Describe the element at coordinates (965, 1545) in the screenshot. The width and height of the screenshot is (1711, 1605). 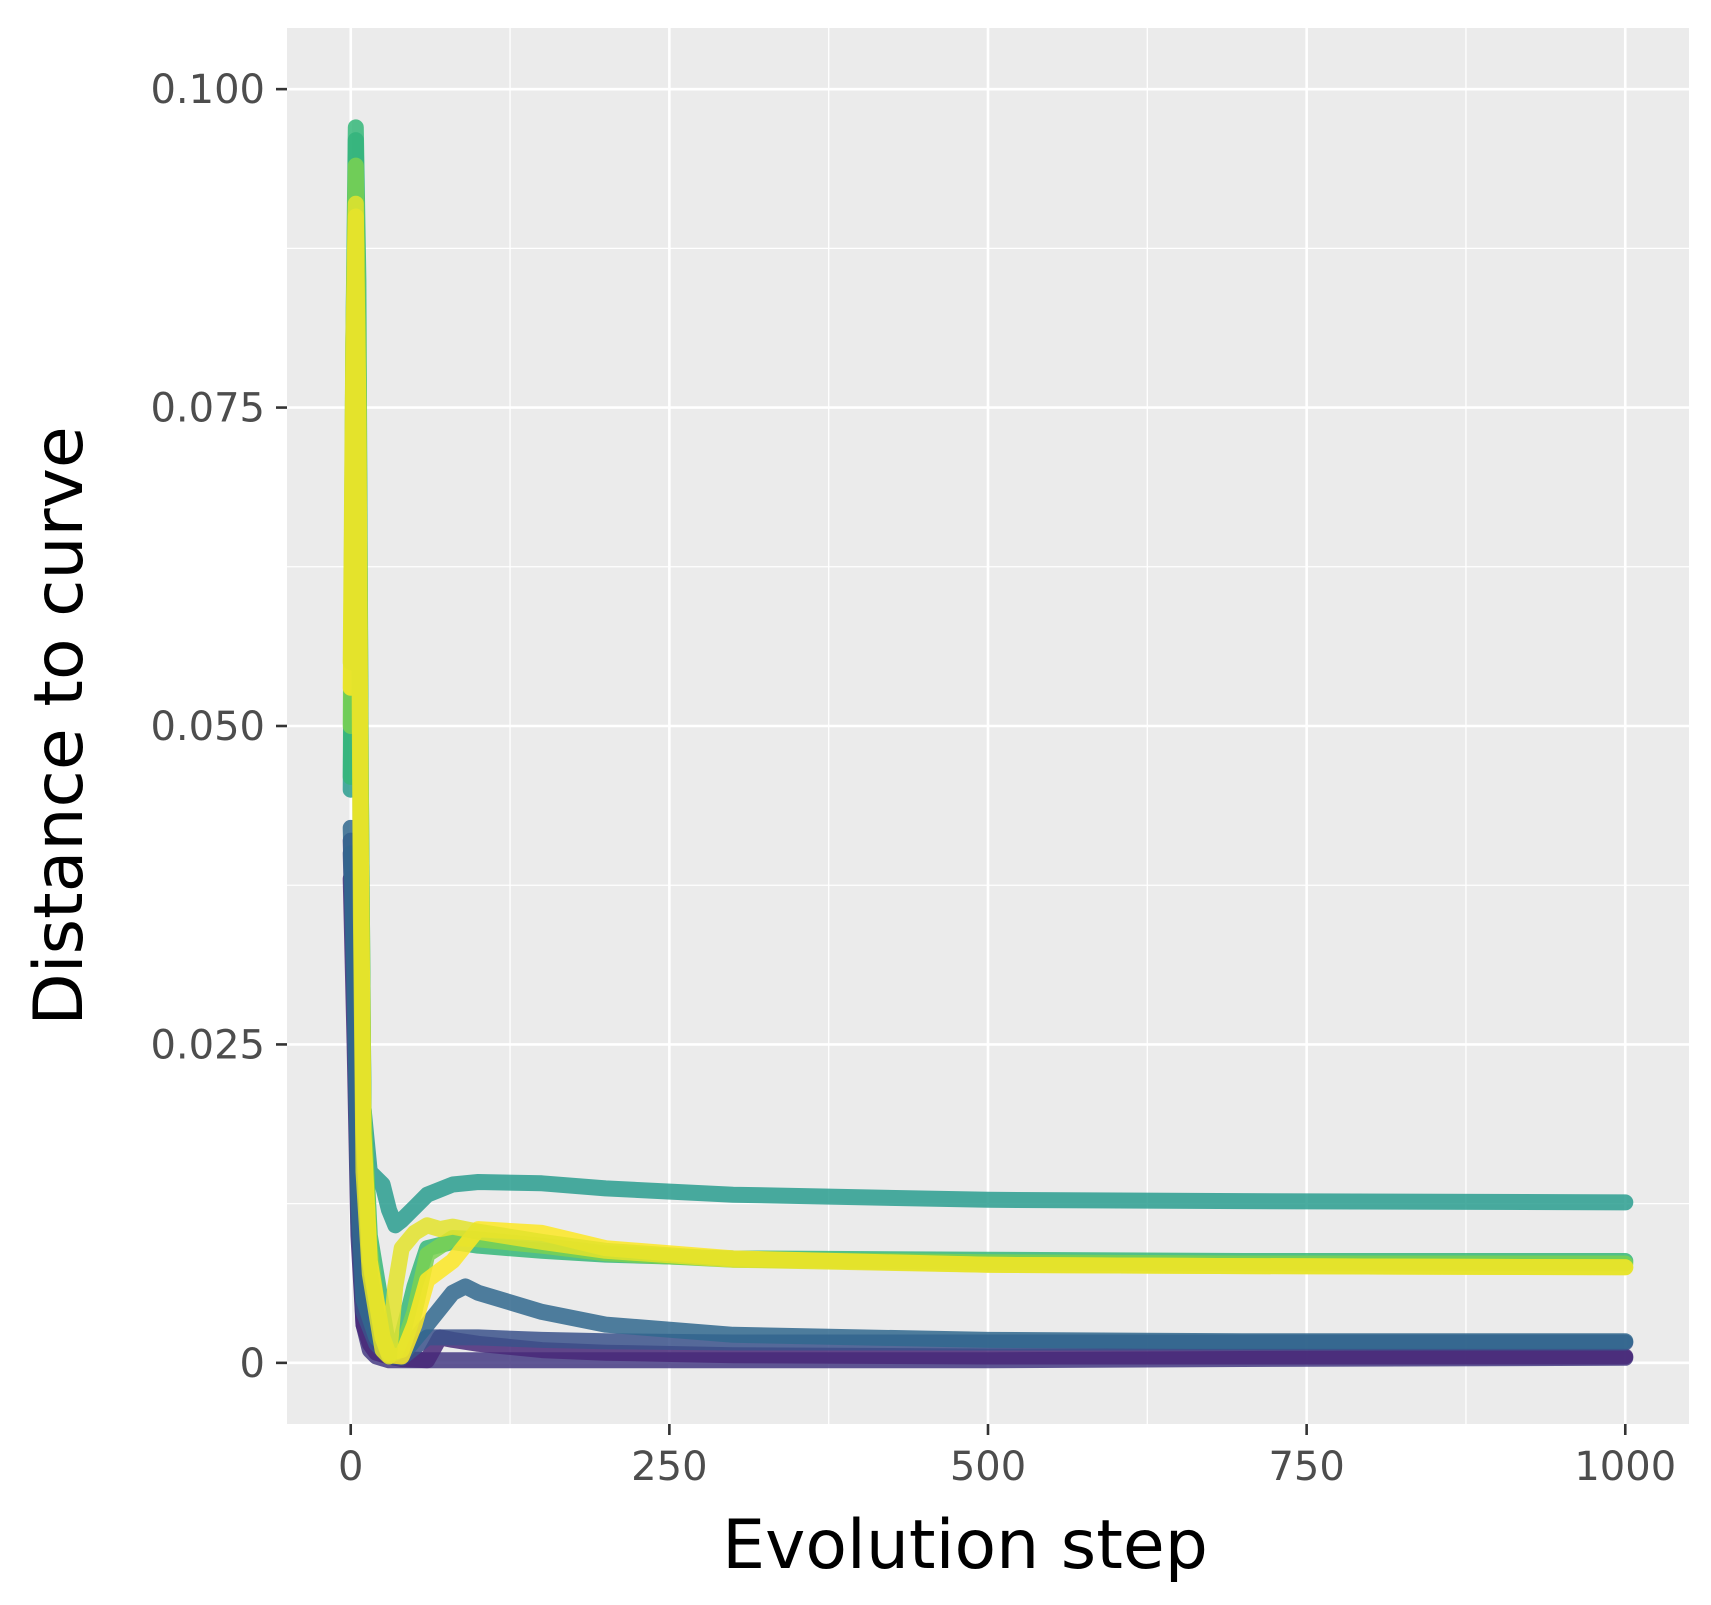
I see `x-axis-title: Evolution step` at that location.